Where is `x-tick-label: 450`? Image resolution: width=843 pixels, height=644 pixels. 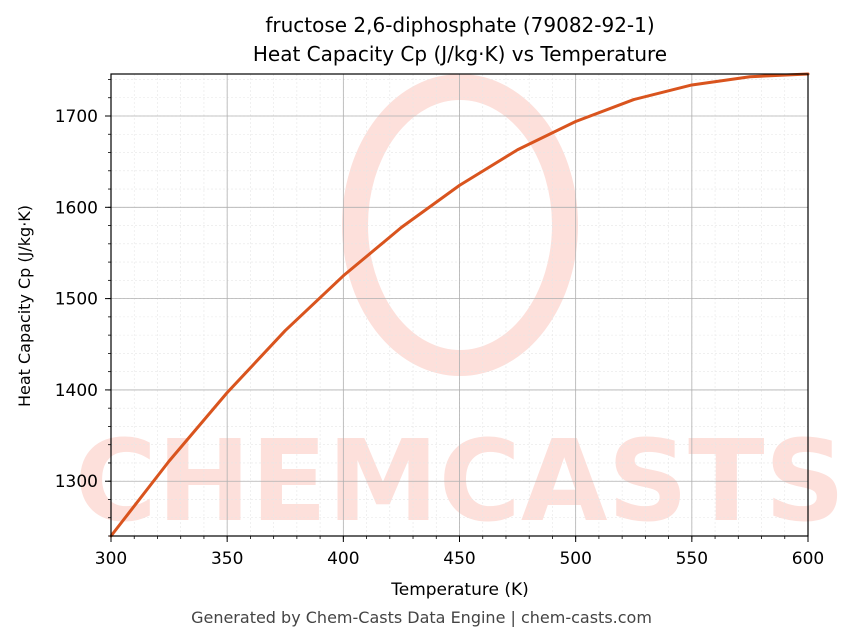 x-tick-label: 450 is located at coordinates (459, 559).